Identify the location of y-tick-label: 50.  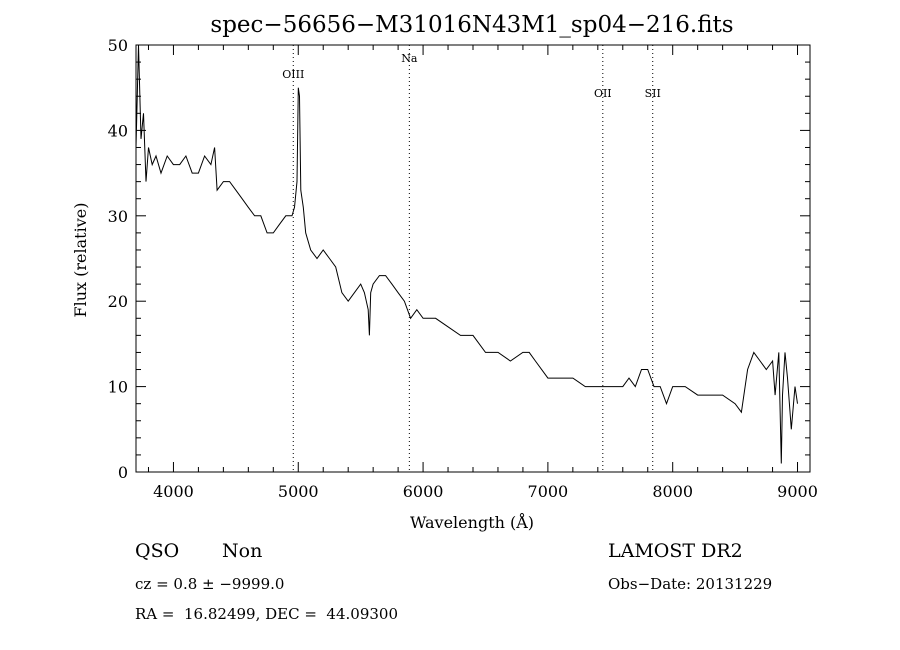
(118, 45).